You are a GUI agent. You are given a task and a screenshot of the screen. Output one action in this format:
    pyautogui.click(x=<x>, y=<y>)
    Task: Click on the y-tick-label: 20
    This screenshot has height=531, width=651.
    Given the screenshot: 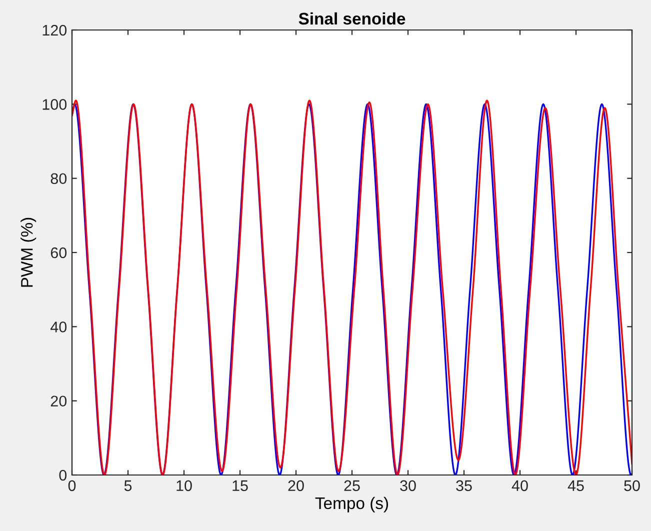 What is the action you would take?
    pyautogui.click(x=58, y=401)
    